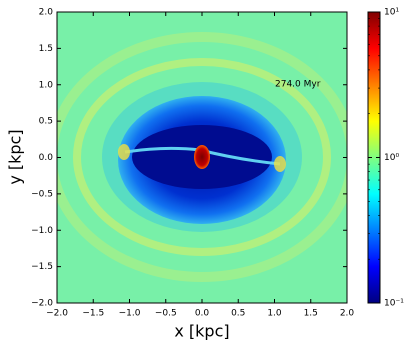 Image resolution: width=415 pixels, height=348 pixels. I want to click on annotation: 274.0 Myr, so click(298, 85).